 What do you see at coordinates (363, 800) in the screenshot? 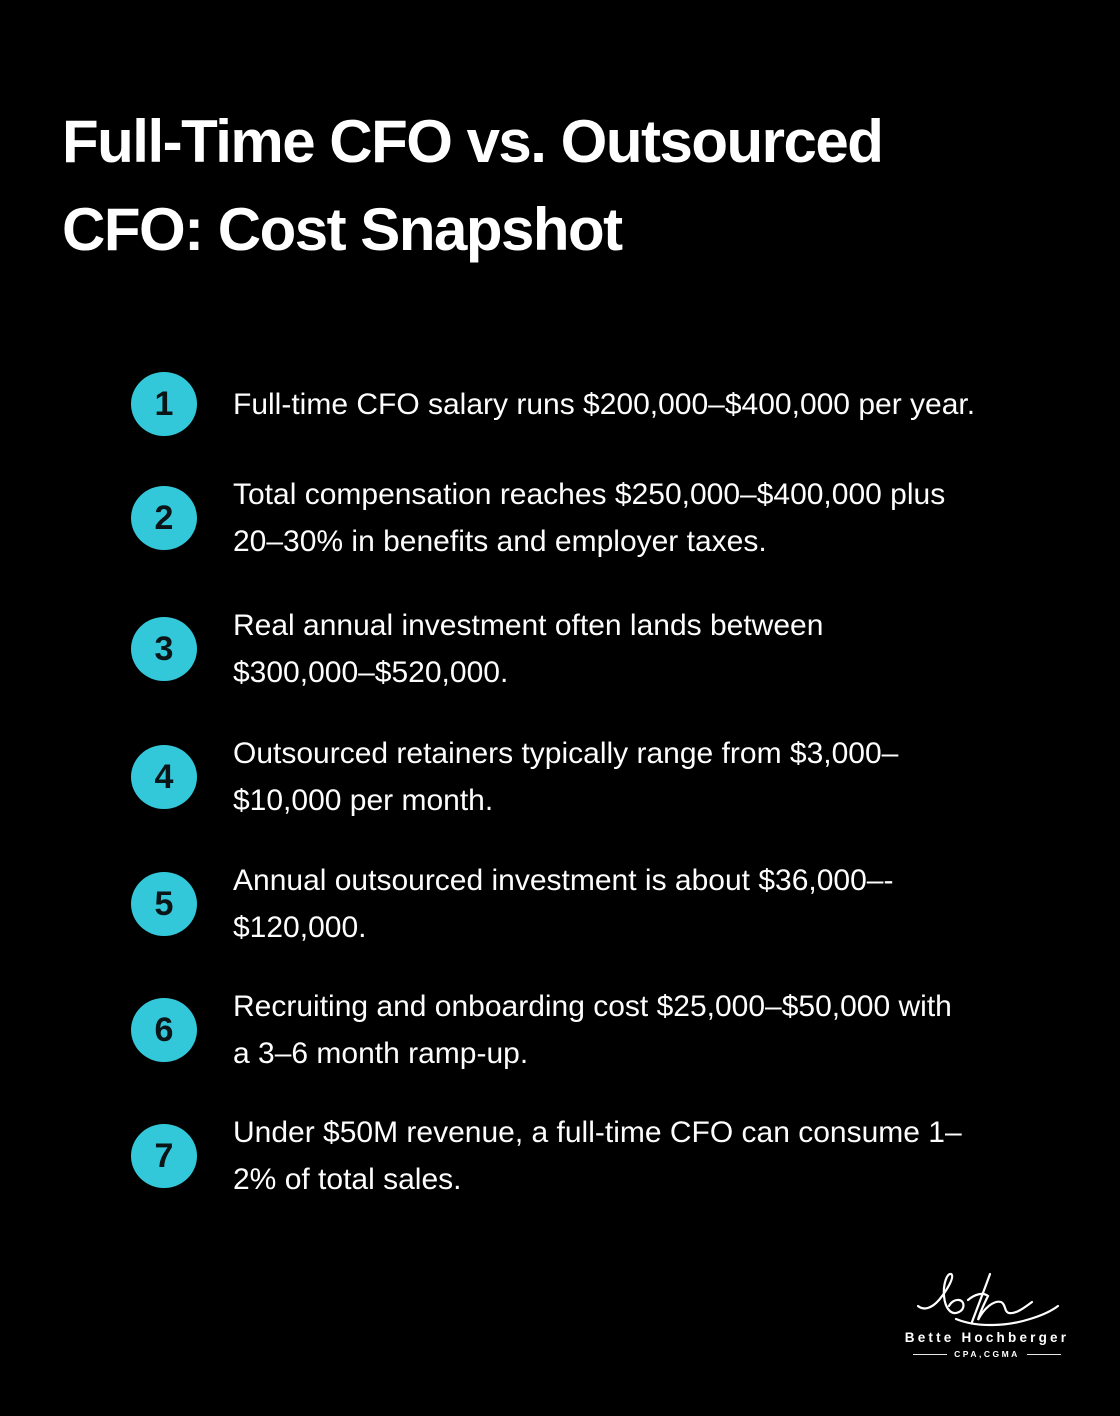
I see `item-text-line: $10,000 per month.` at bounding box center [363, 800].